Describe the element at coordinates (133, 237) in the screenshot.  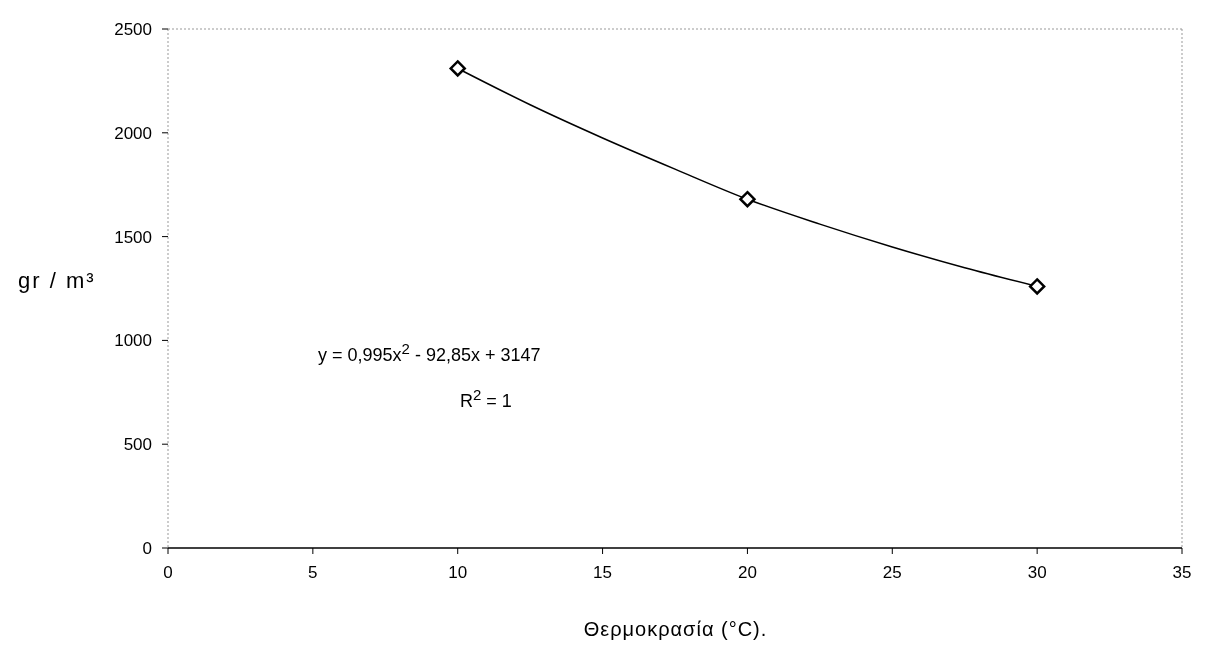
I see `y-tick-label: 1500` at that location.